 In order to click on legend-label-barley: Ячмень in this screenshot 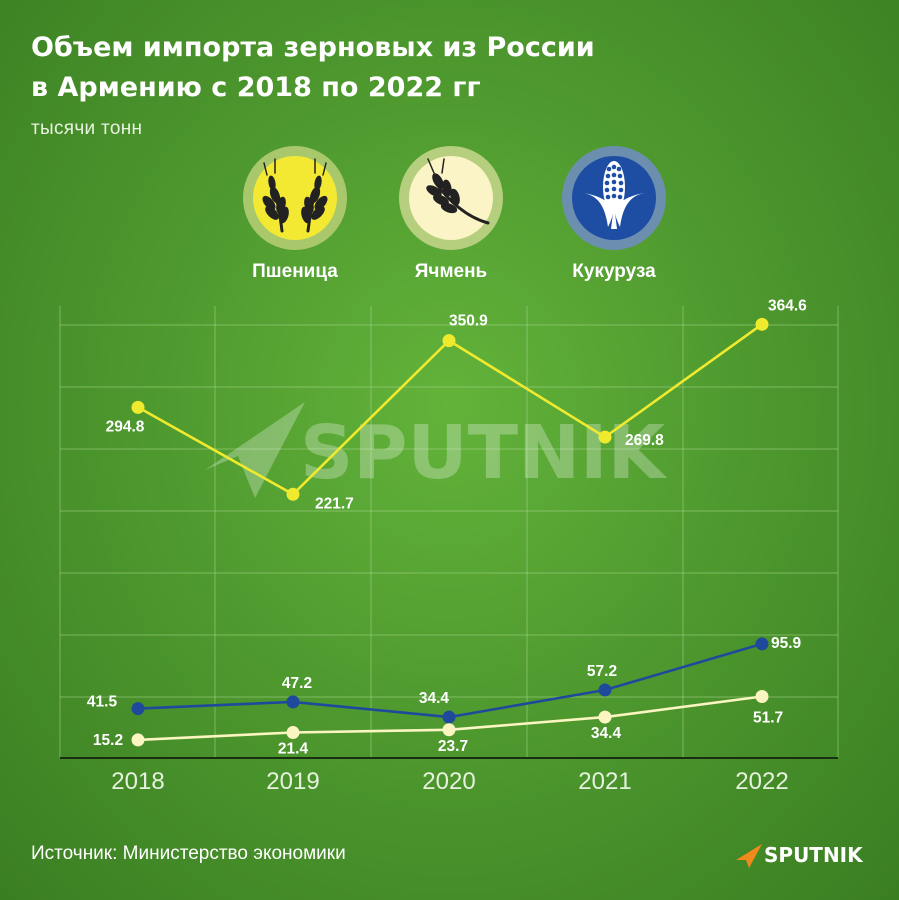, I will do `click(451, 271)`.